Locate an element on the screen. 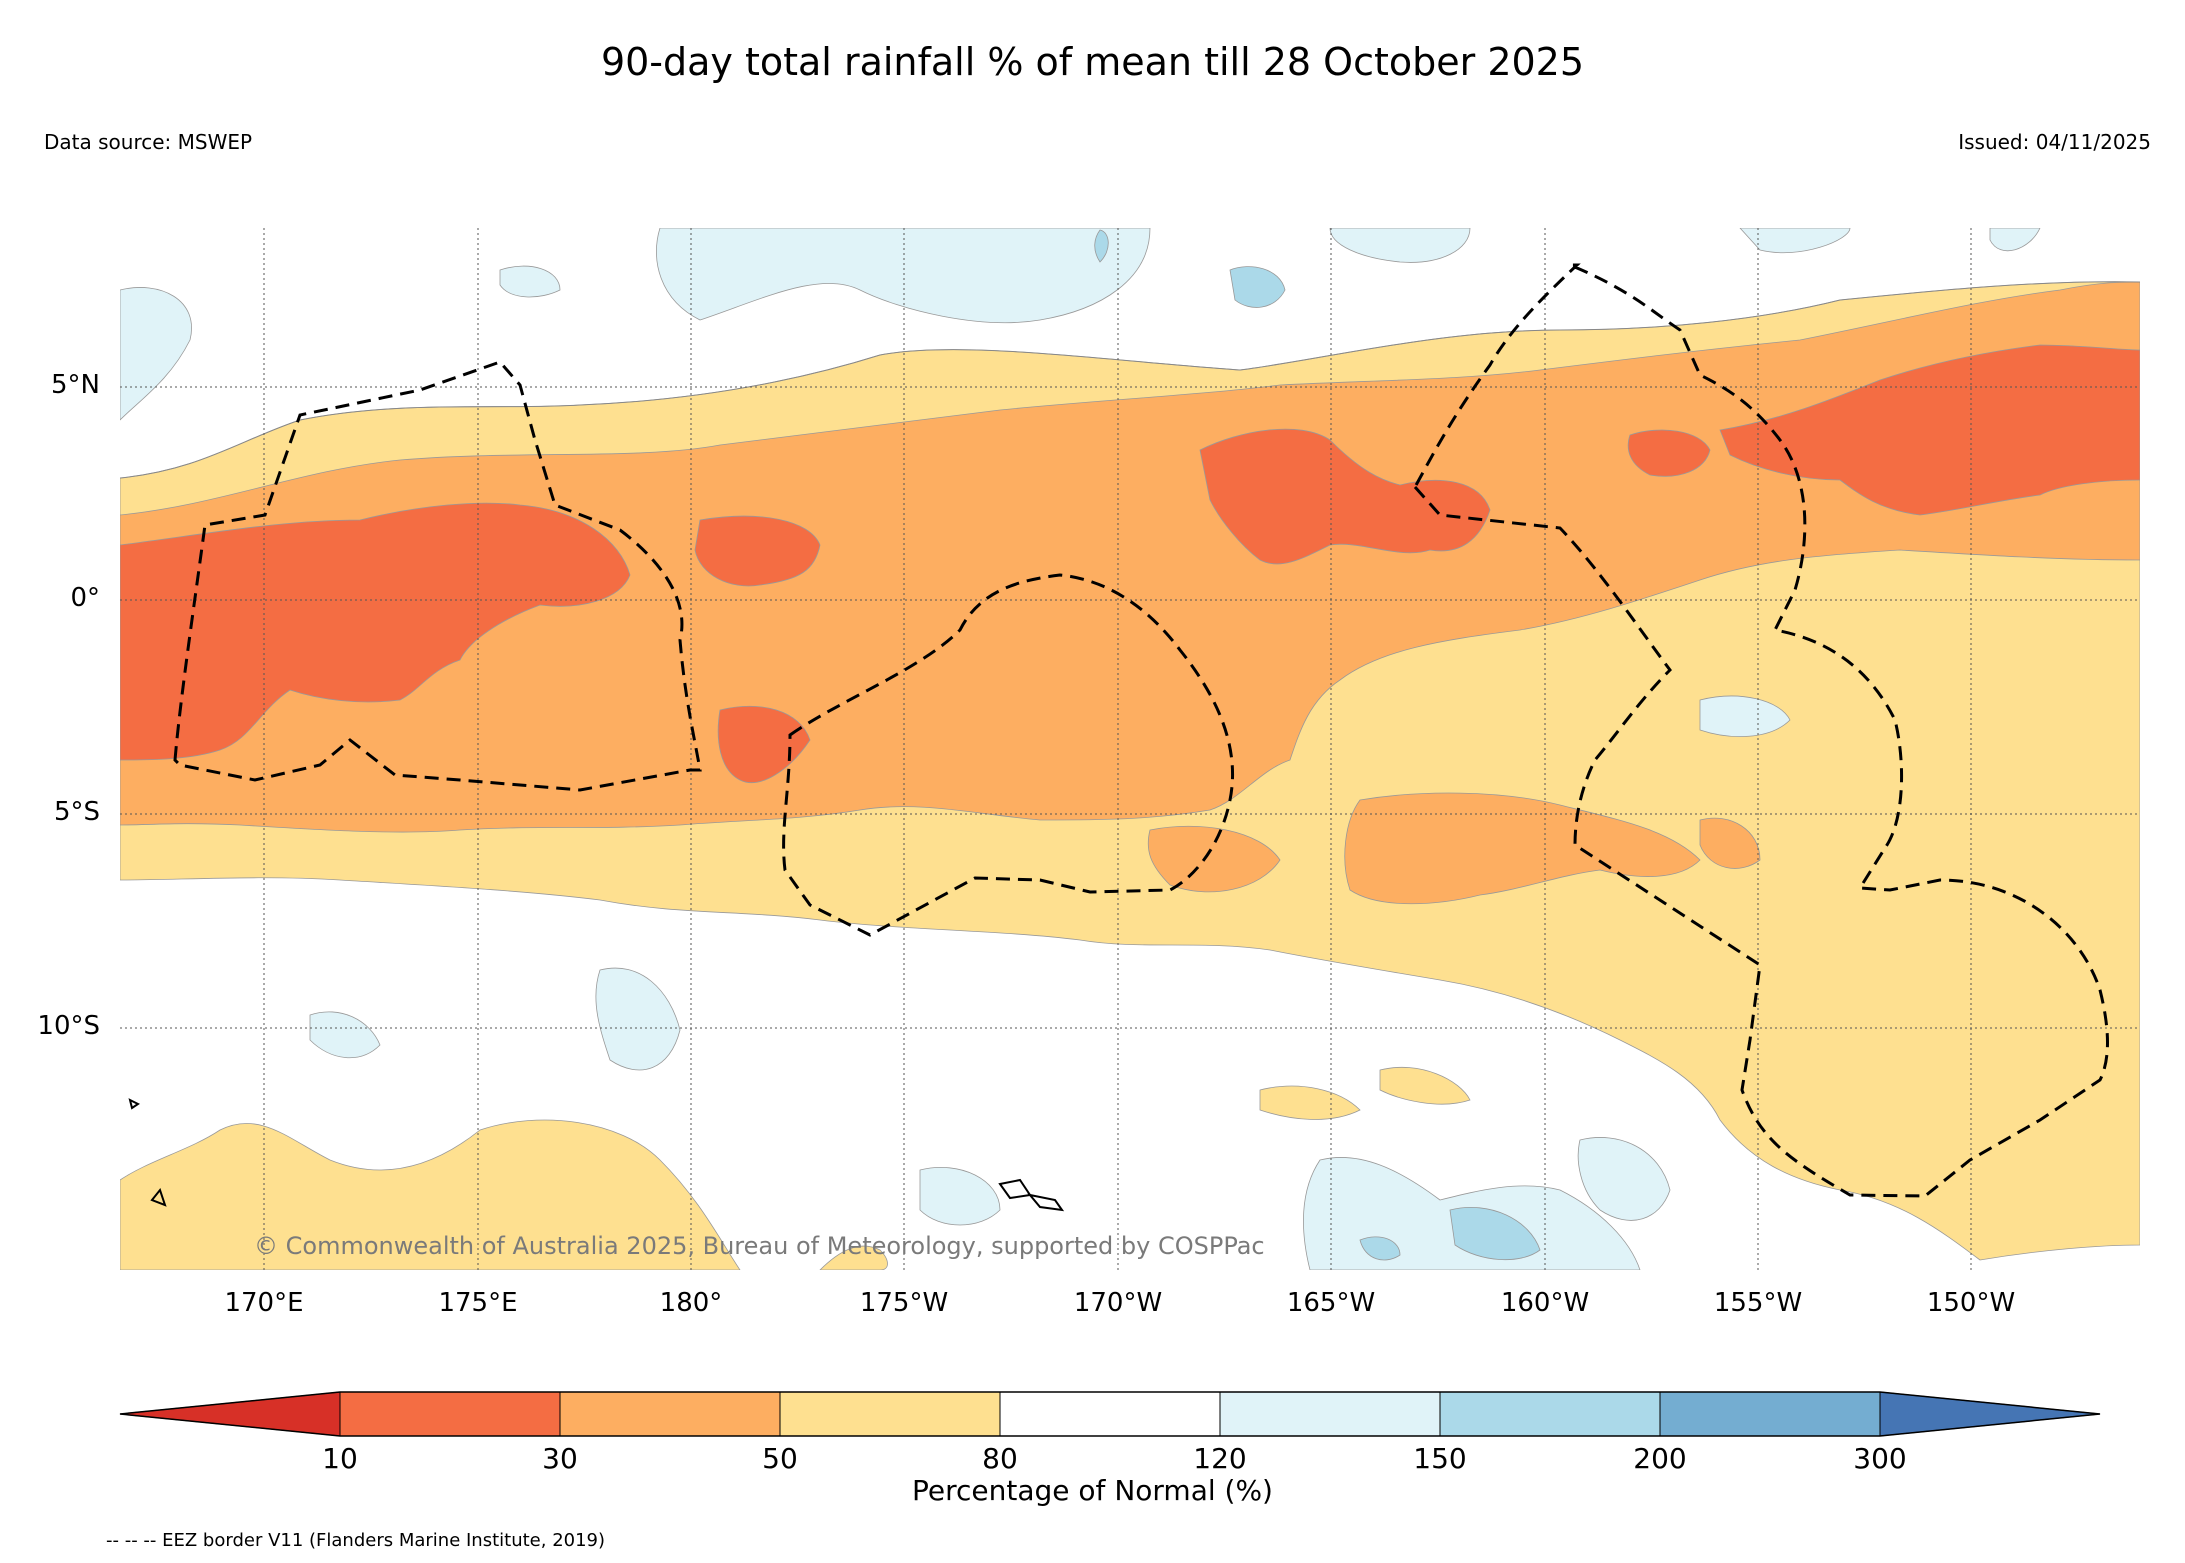 Image resolution: width=2185 pixels, height=1563 pixels. colorbar-title: Percentage of Normal (%) is located at coordinates (1092, 1490).